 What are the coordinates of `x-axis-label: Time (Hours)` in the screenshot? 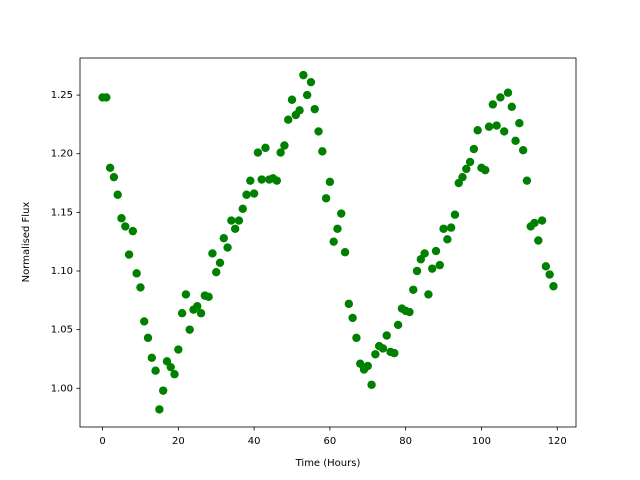 It's located at (328, 463).